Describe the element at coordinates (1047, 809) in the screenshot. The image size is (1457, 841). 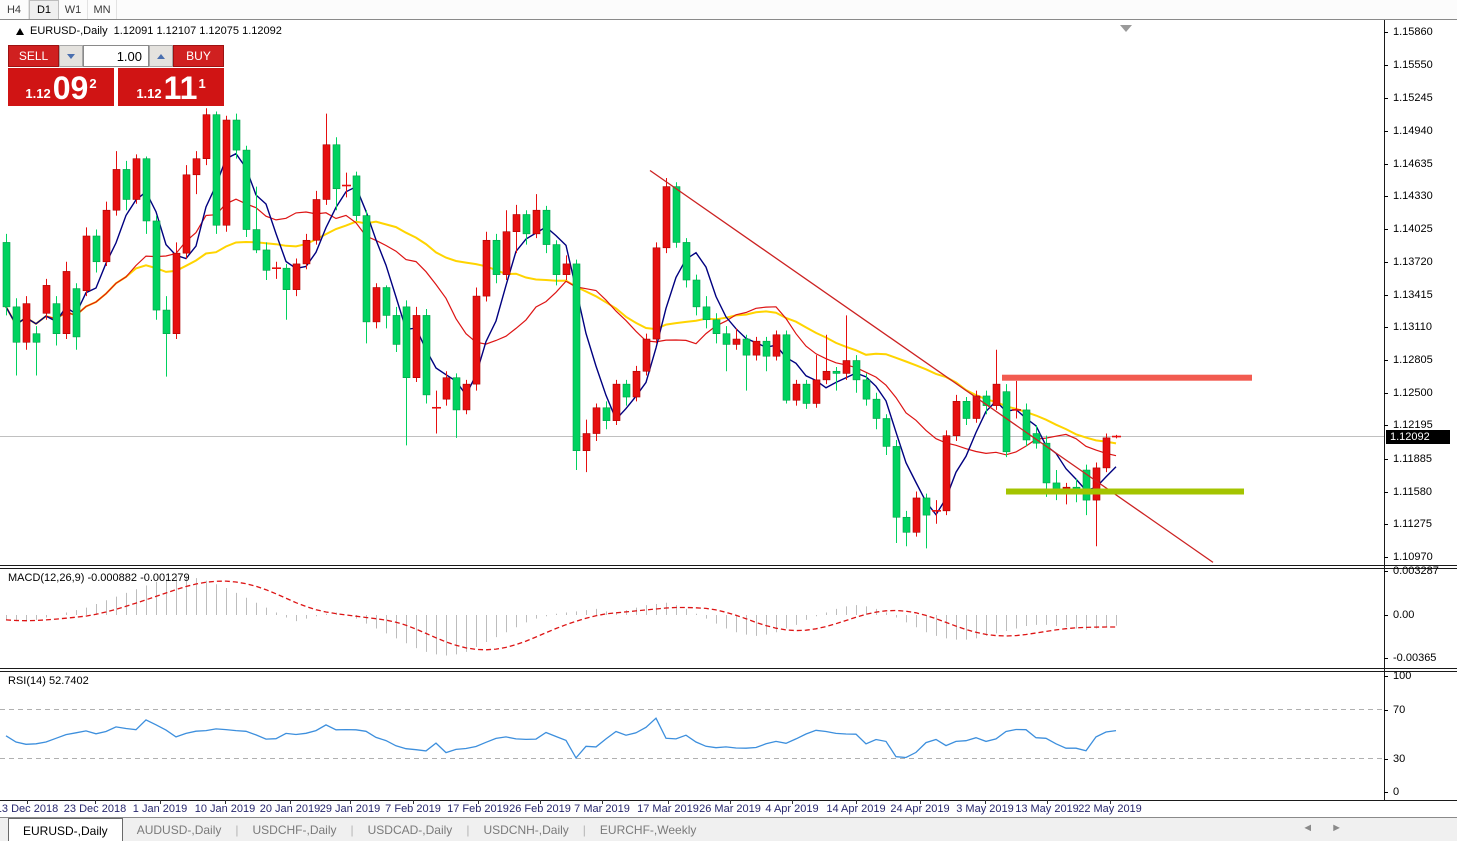
I see `date-axis-label: 13 May 2019` at that location.